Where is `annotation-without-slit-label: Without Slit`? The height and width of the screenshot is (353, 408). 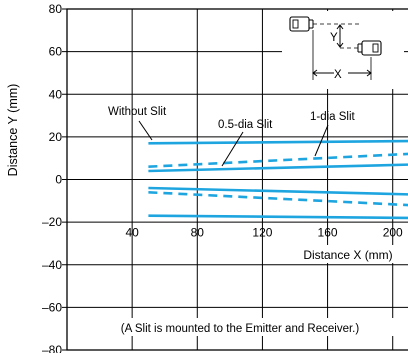 annotation-without-slit-label: Without Slit is located at coordinates (137, 112).